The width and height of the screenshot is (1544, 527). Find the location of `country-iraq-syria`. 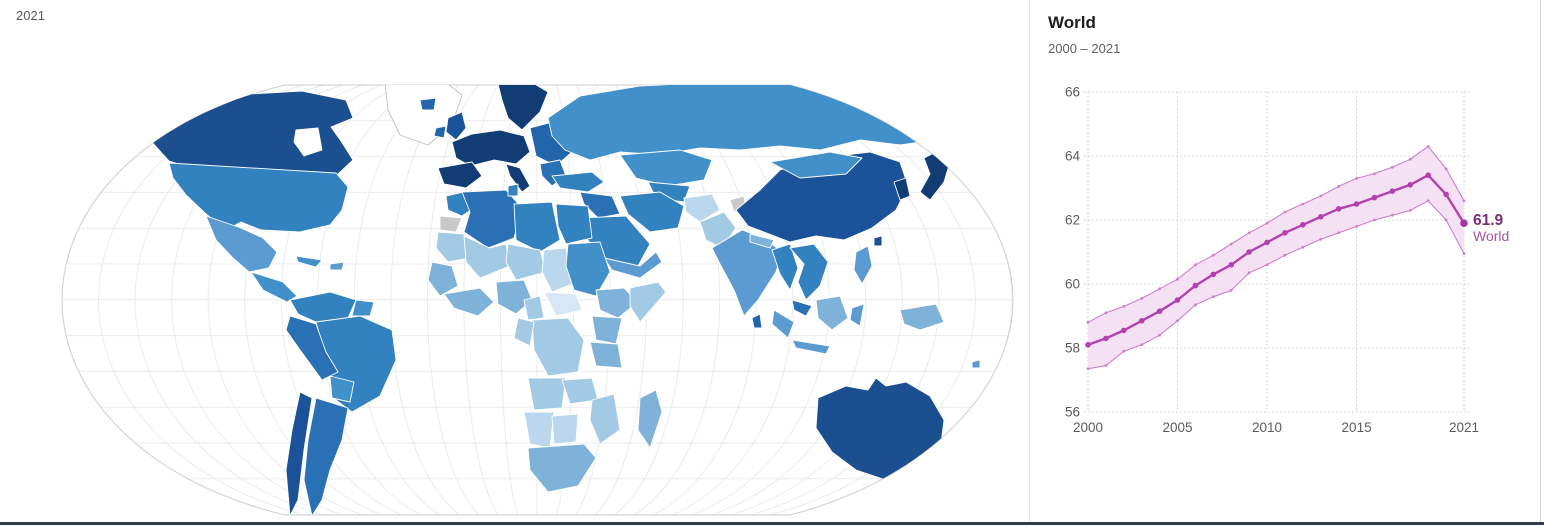

country-iraq-syria is located at coordinates (600, 205).